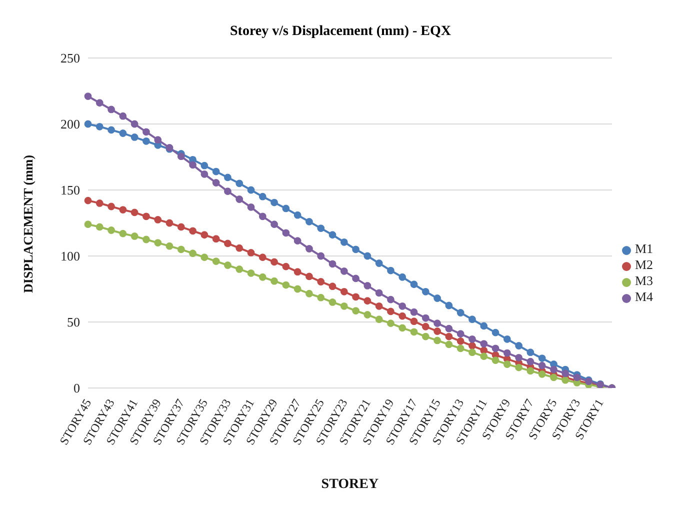 This screenshot has width=681, height=506. I want to click on legend-label: M4, so click(643, 296).